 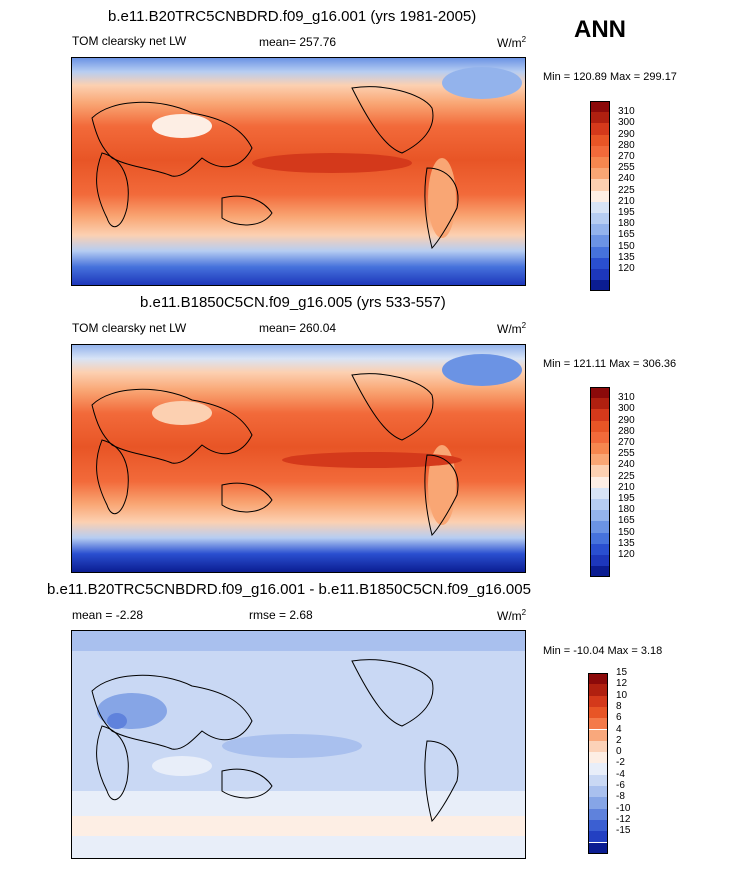 What do you see at coordinates (129, 41) in the screenshot?
I see `panel1-variable: TOM clearsky net LW` at bounding box center [129, 41].